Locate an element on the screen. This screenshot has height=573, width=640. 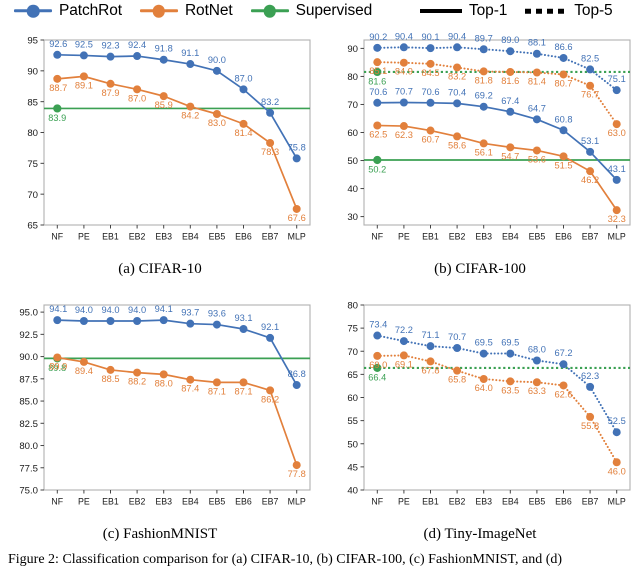
y-tick-label: 30 is located at coordinates (352, 217).